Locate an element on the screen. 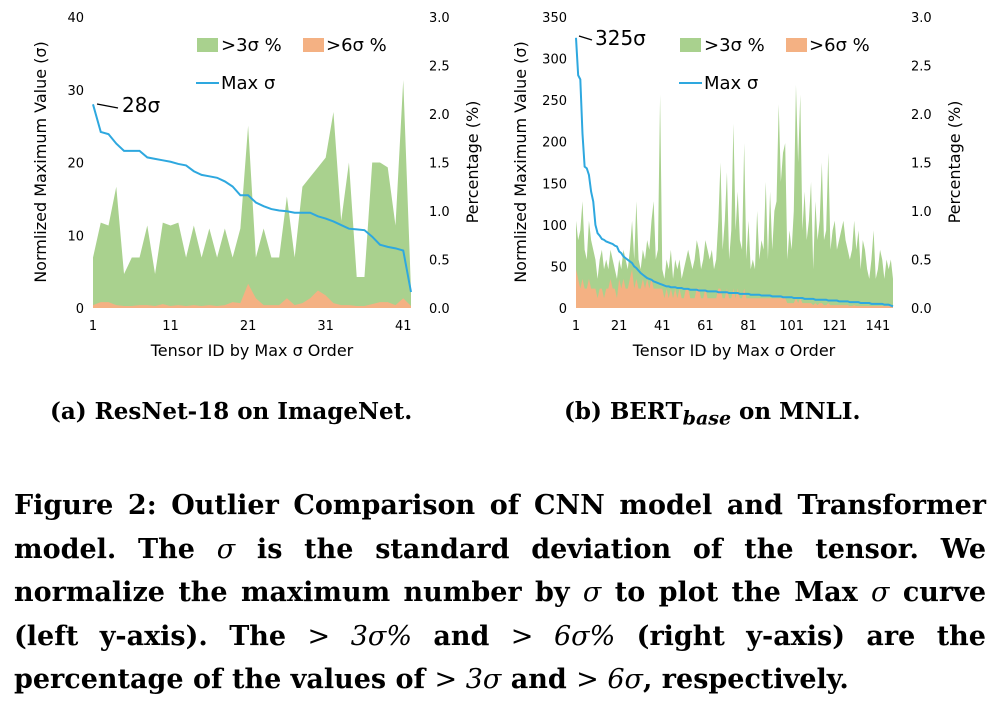 Image resolution: width=1001 pixels, height=717 pixels. subcaption-bert-suffix: on MNLI. is located at coordinates (796, 411).